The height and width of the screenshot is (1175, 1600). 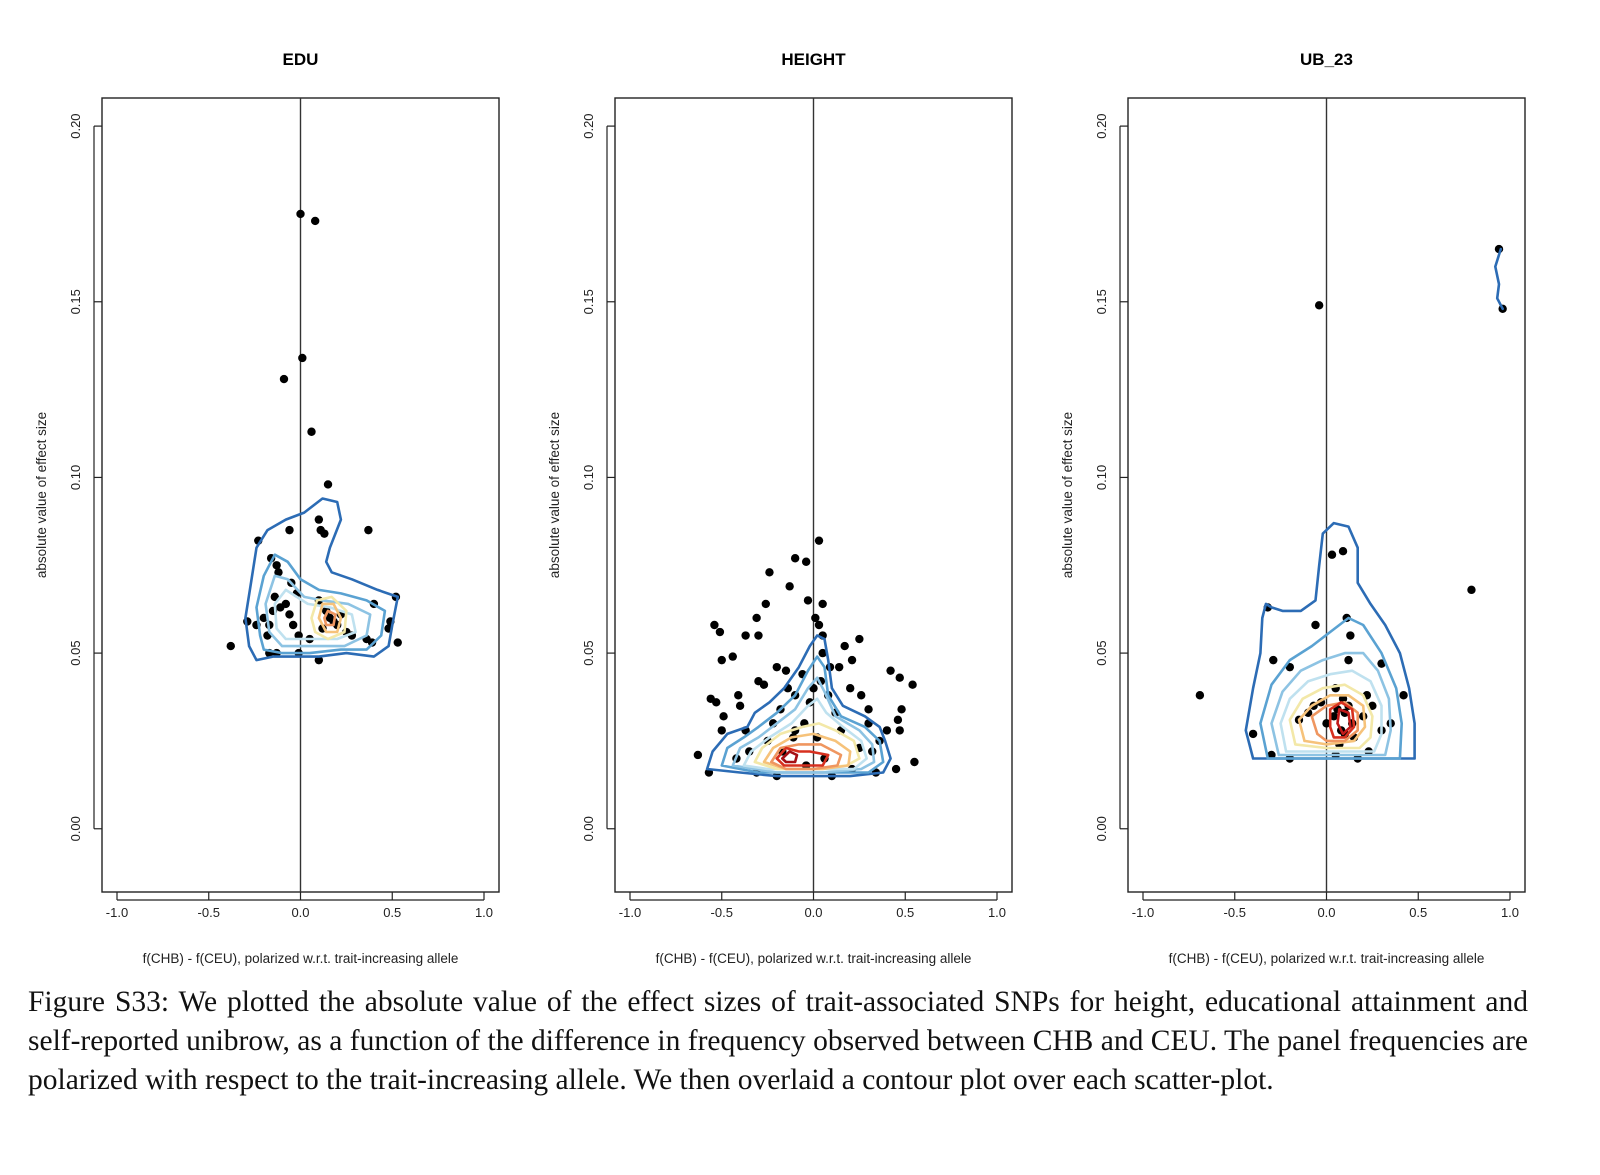 I want to click on x-tick-label: -0.5, so click(x=209, y=912).